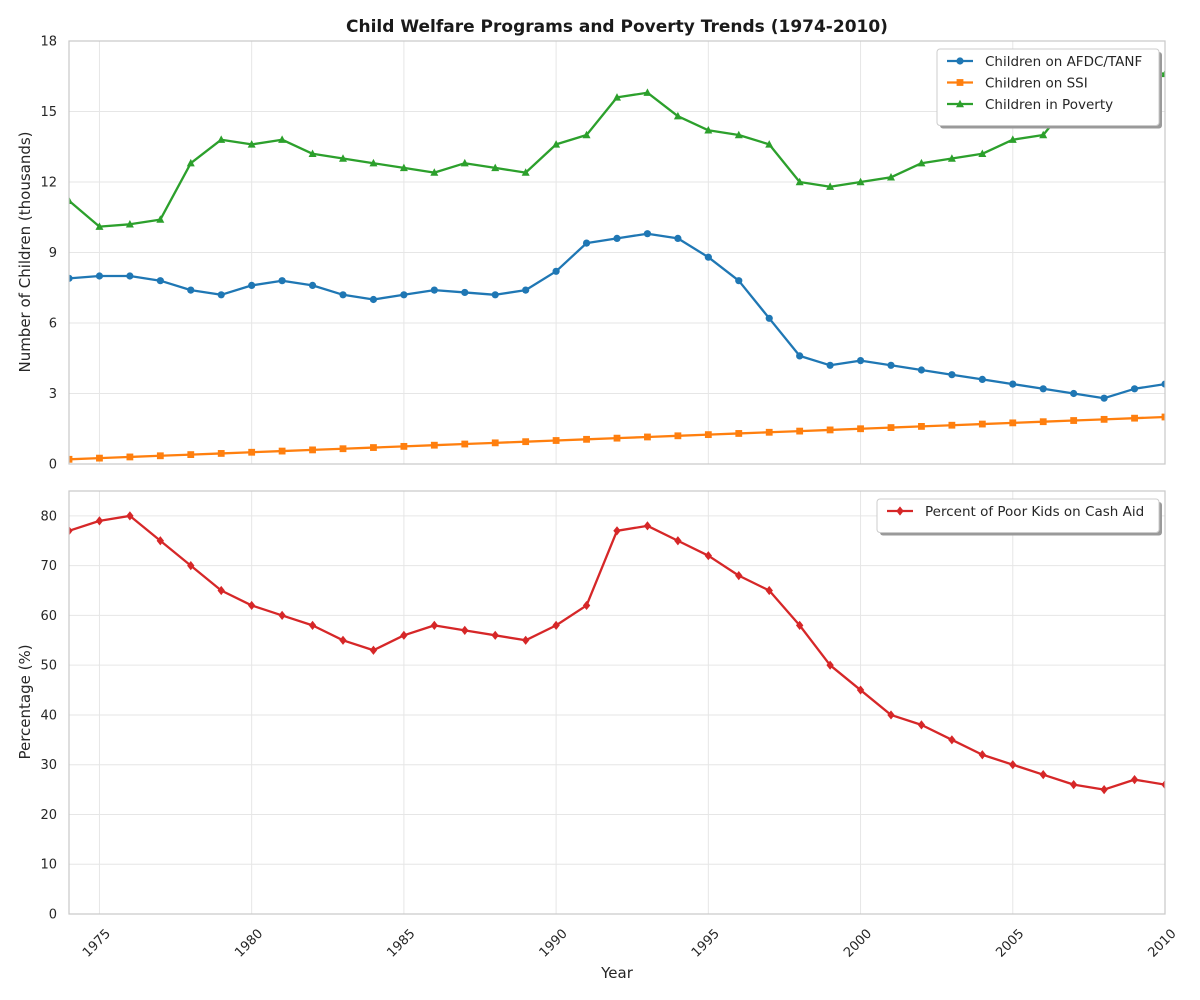  What do you see at coordinates (1034, 512) in the screenshot?
I see `legend-label: Percent of Poor Kids on Cash Aid` at bounding box center [1034, 512].